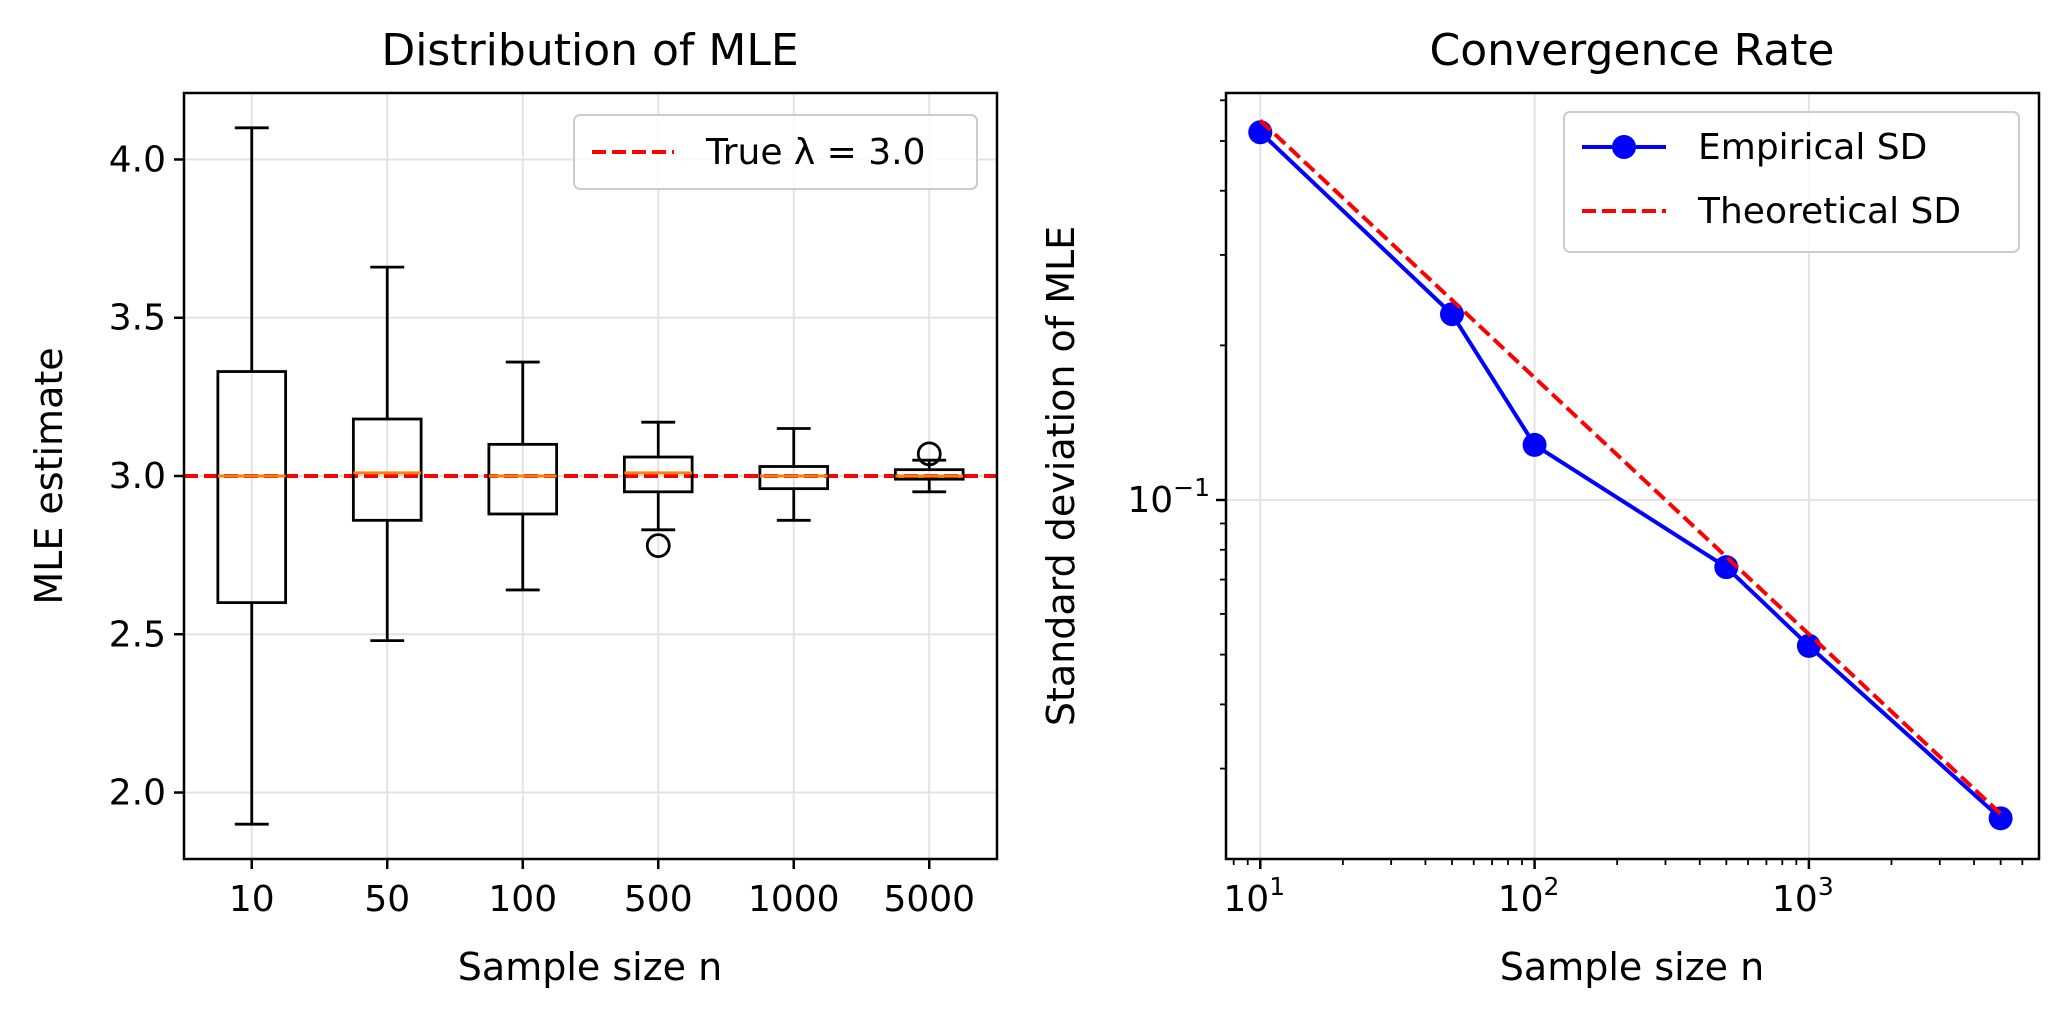  Describe the element at coordinates (1529, 896) in the screenshot. I see `x-tick-label: 10²` at that location.